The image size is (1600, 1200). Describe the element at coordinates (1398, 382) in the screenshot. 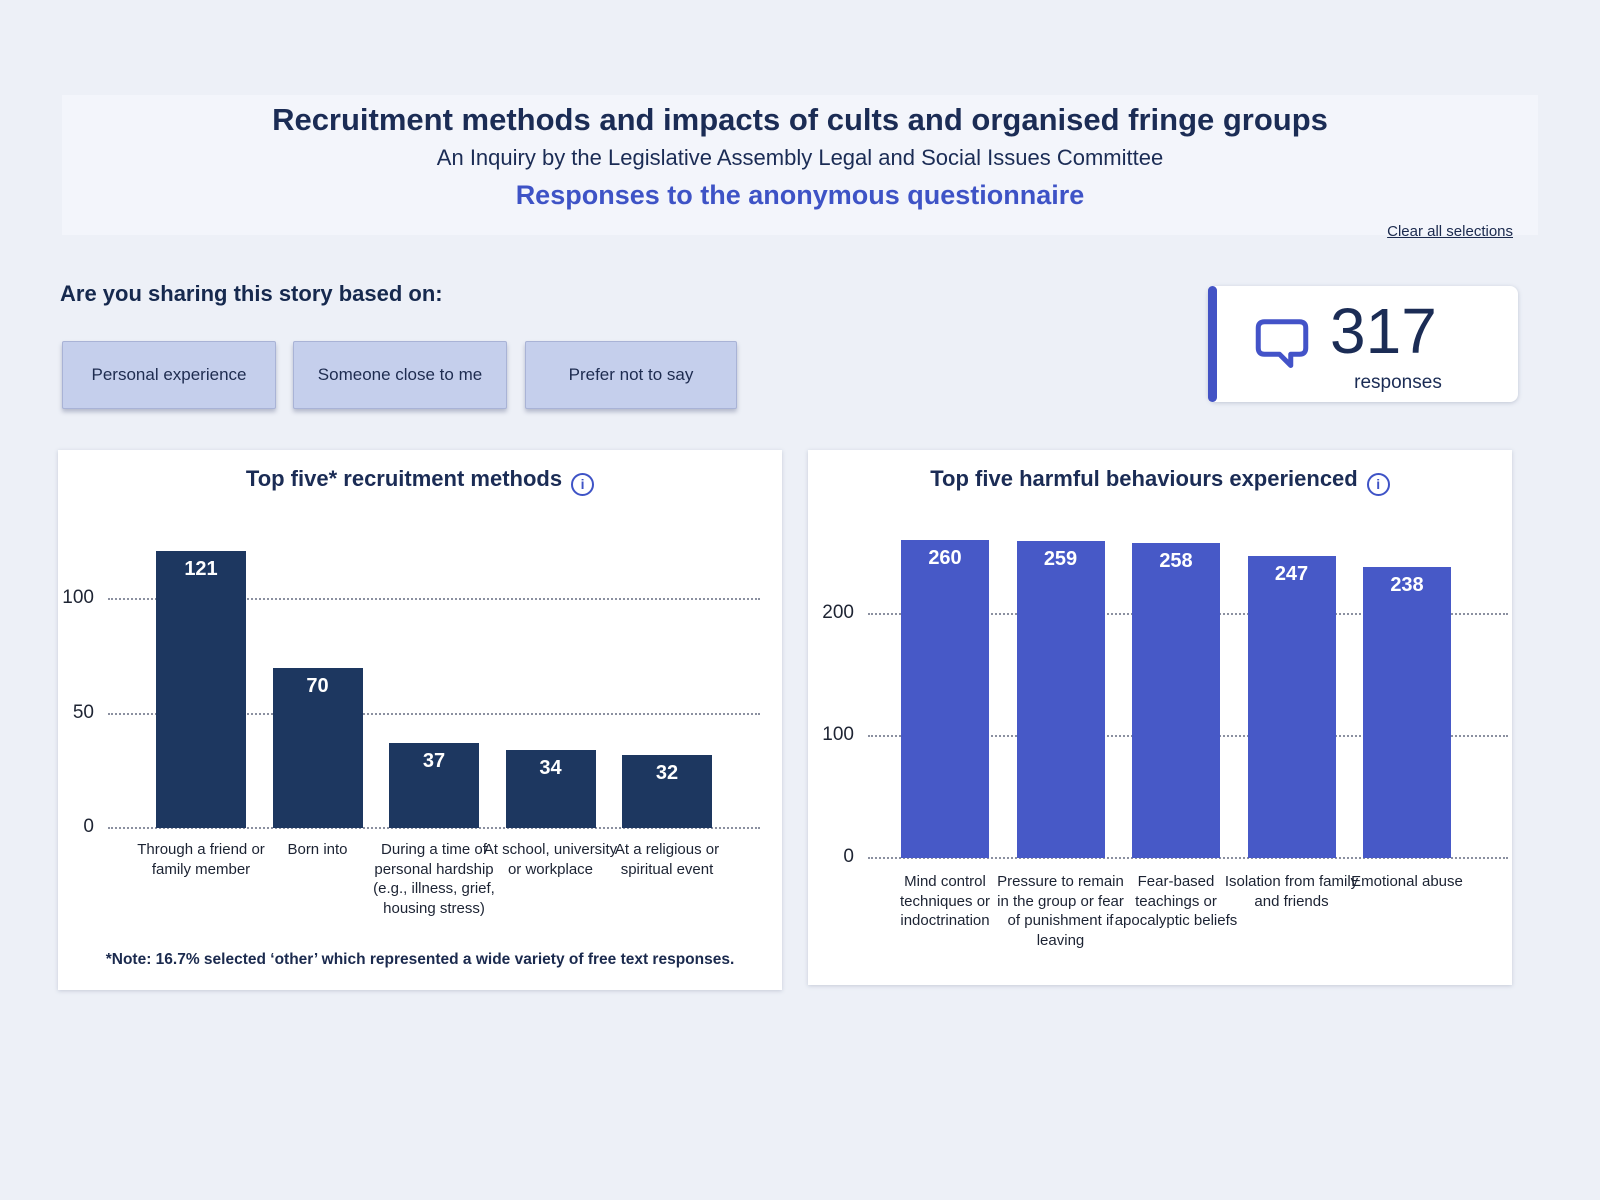

I see `responses-label: responses` at that location.